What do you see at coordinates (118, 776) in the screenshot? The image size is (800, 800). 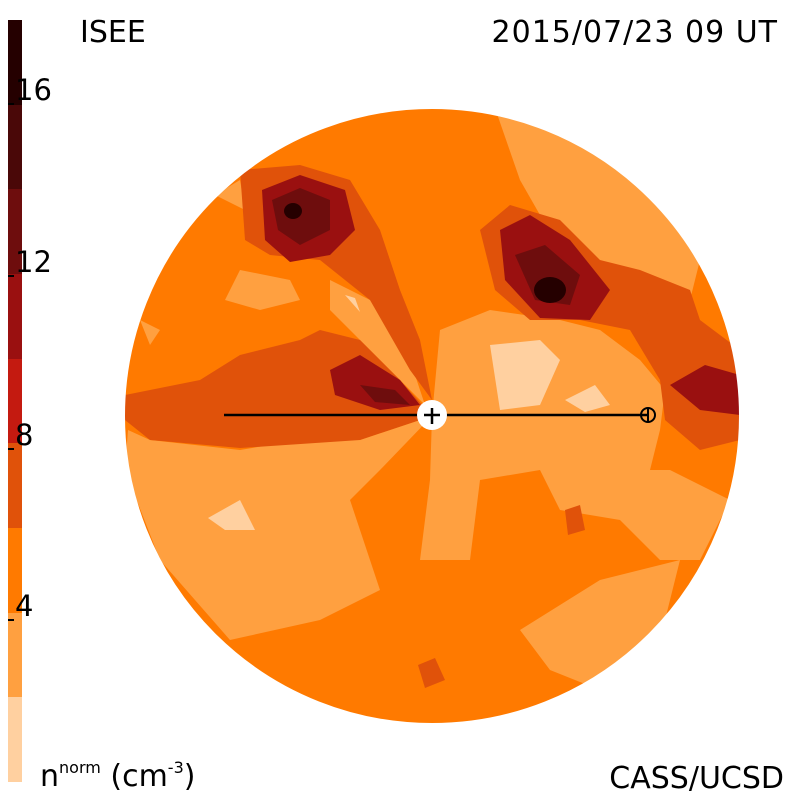 I see `unit-label: nnorm (cm-3)` at bounding box center [118, 776].